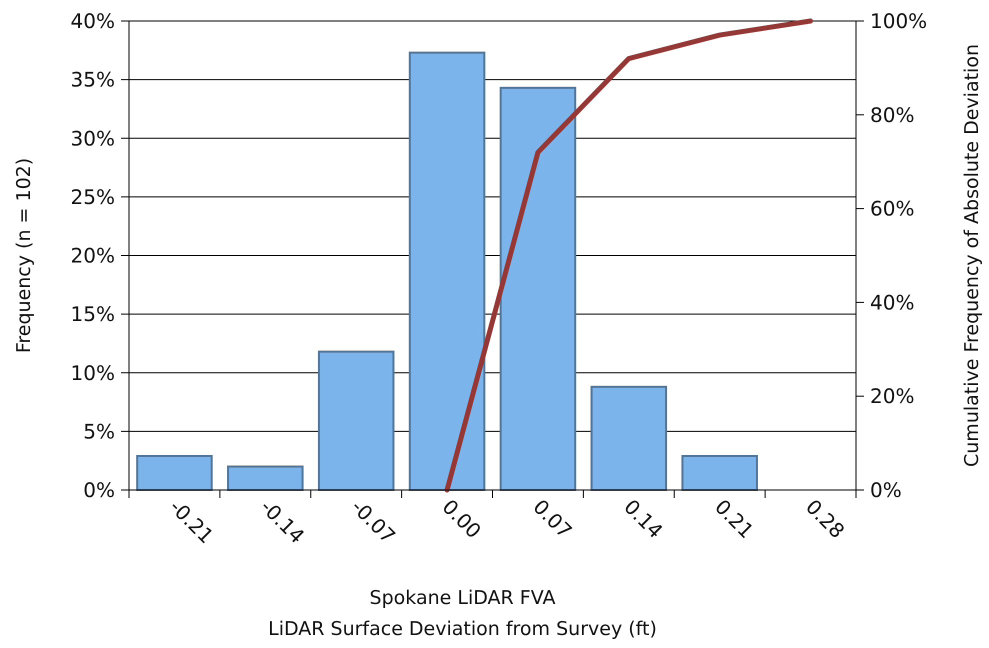  I want to click on y2-tick-label: 20%, so click(892, 396).